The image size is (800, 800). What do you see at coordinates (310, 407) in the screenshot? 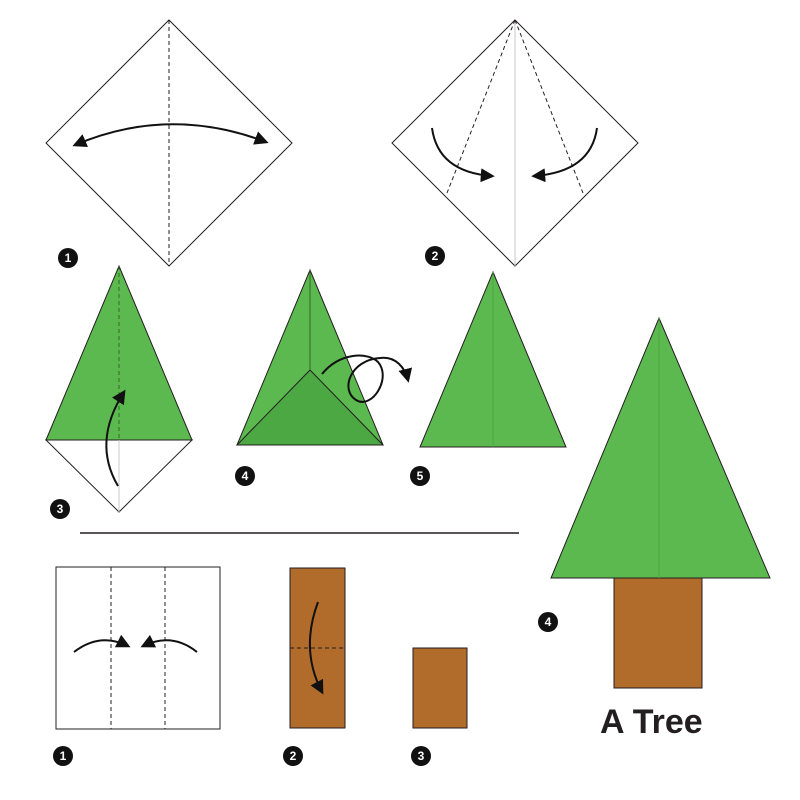
I see `inner-flap` at bounding box center [310, 407].